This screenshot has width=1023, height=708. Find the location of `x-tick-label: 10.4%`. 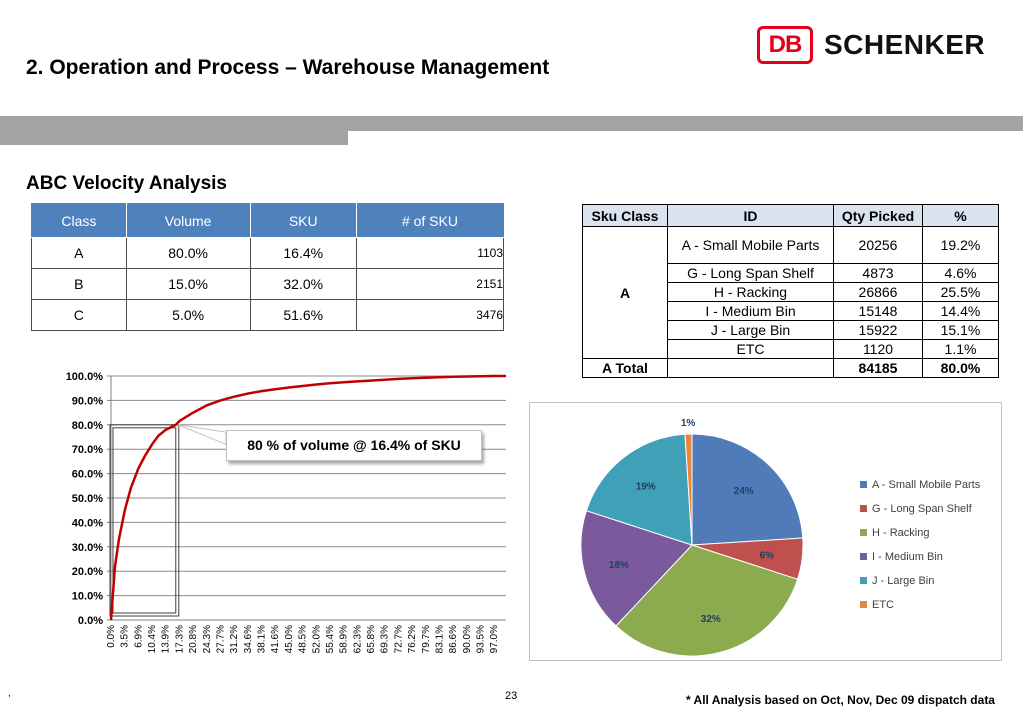

x-tick-label: 10.4% is located at coordinates (152, 639).